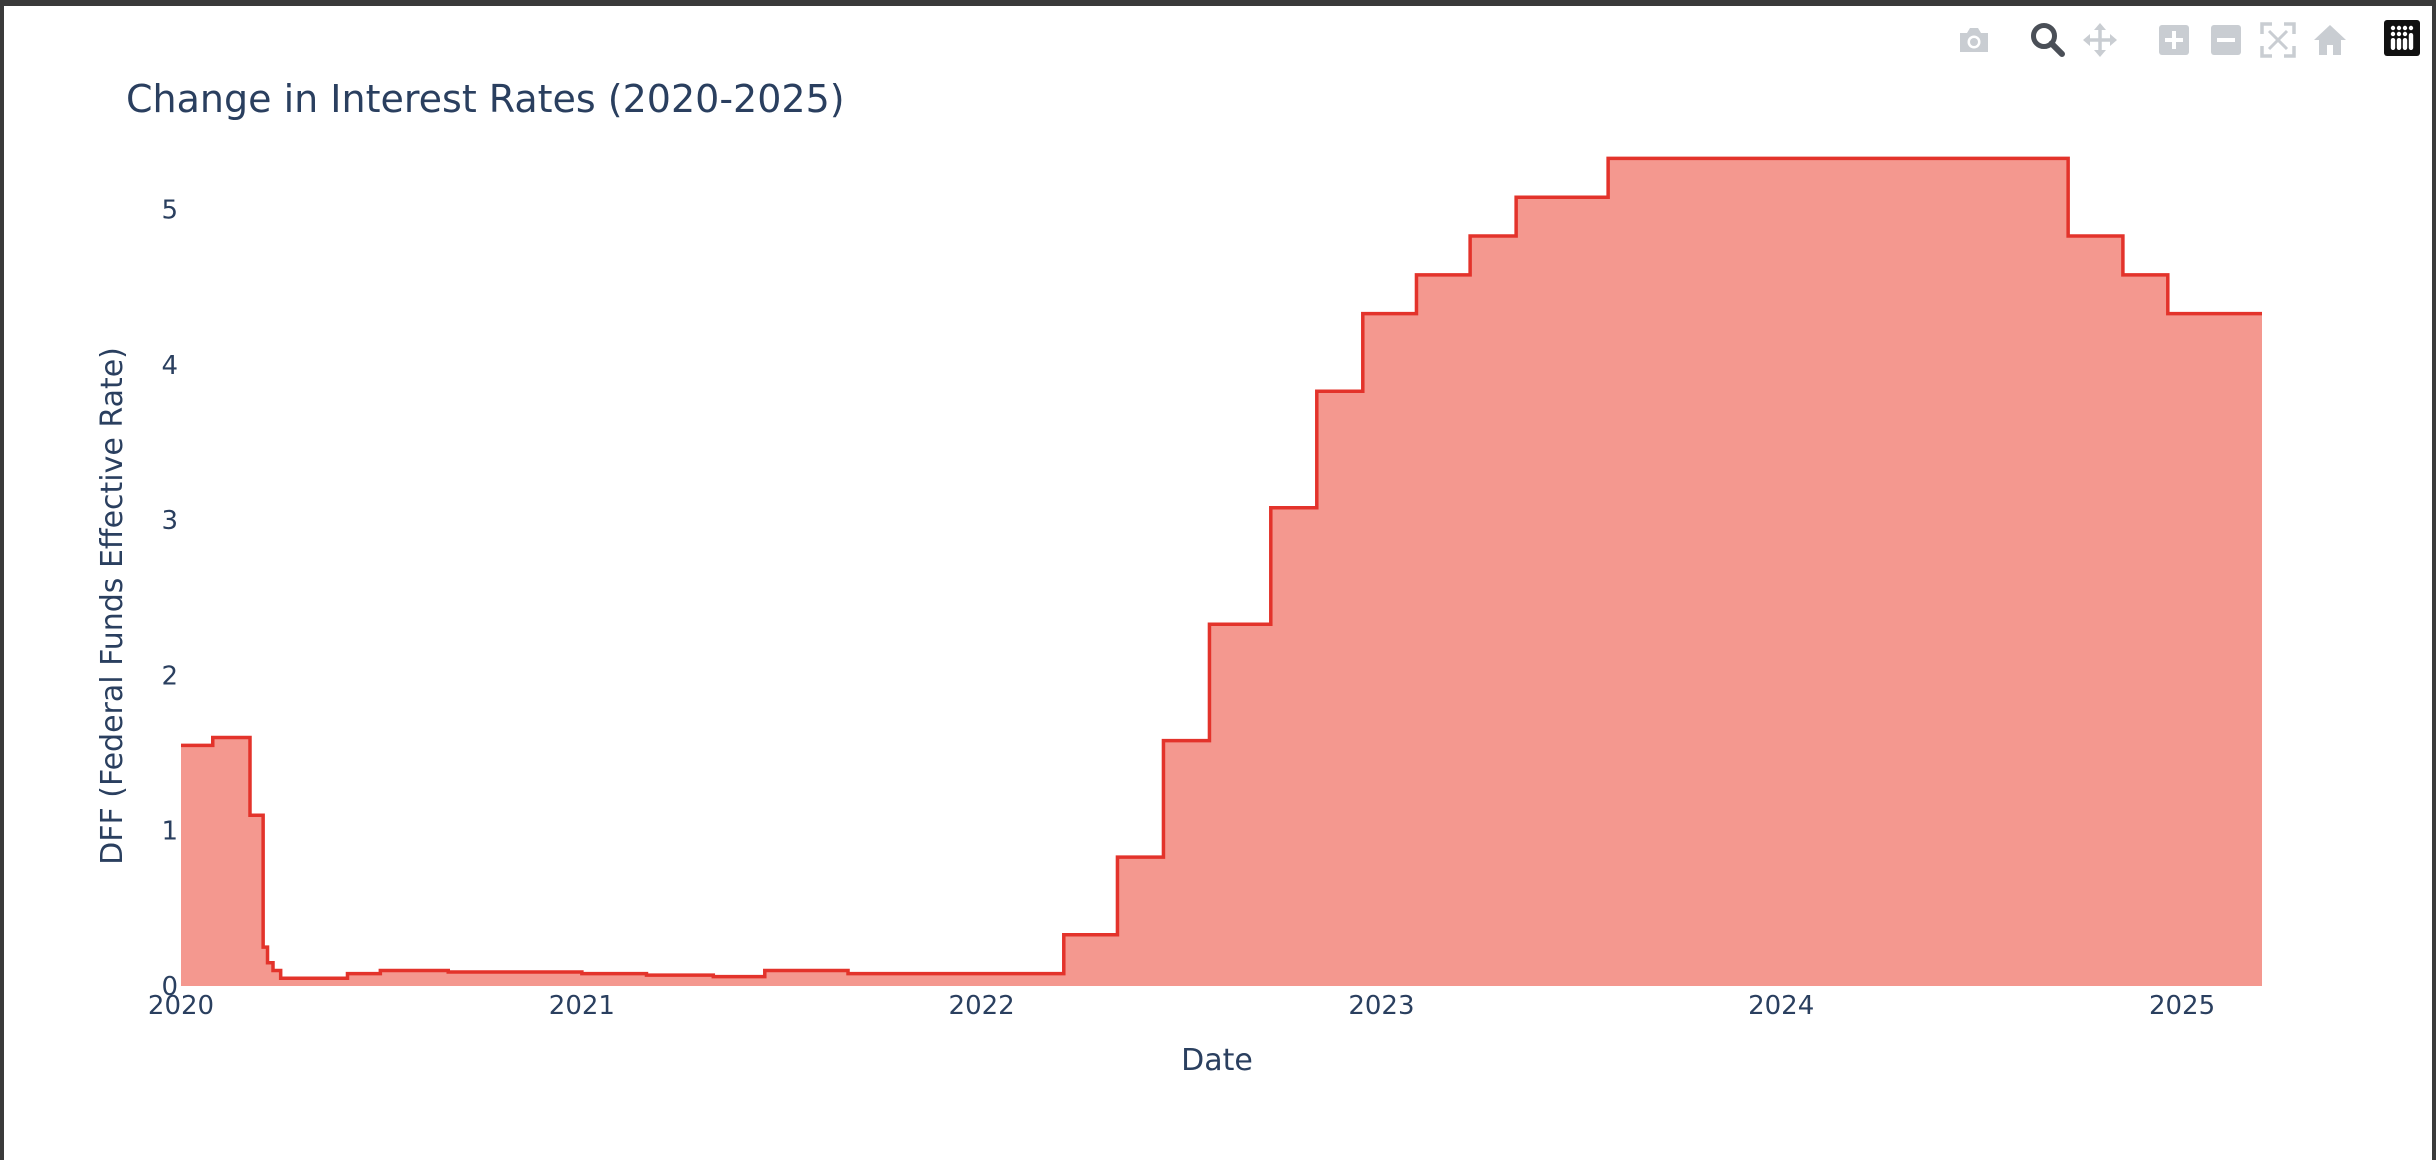 The width and height of the screenshot is (2436, 1160). What do you see at coordinates (1781, 1006) in the screenshot?
I see `x-tick-label: 2024` at bounding box center [1781, 1006].